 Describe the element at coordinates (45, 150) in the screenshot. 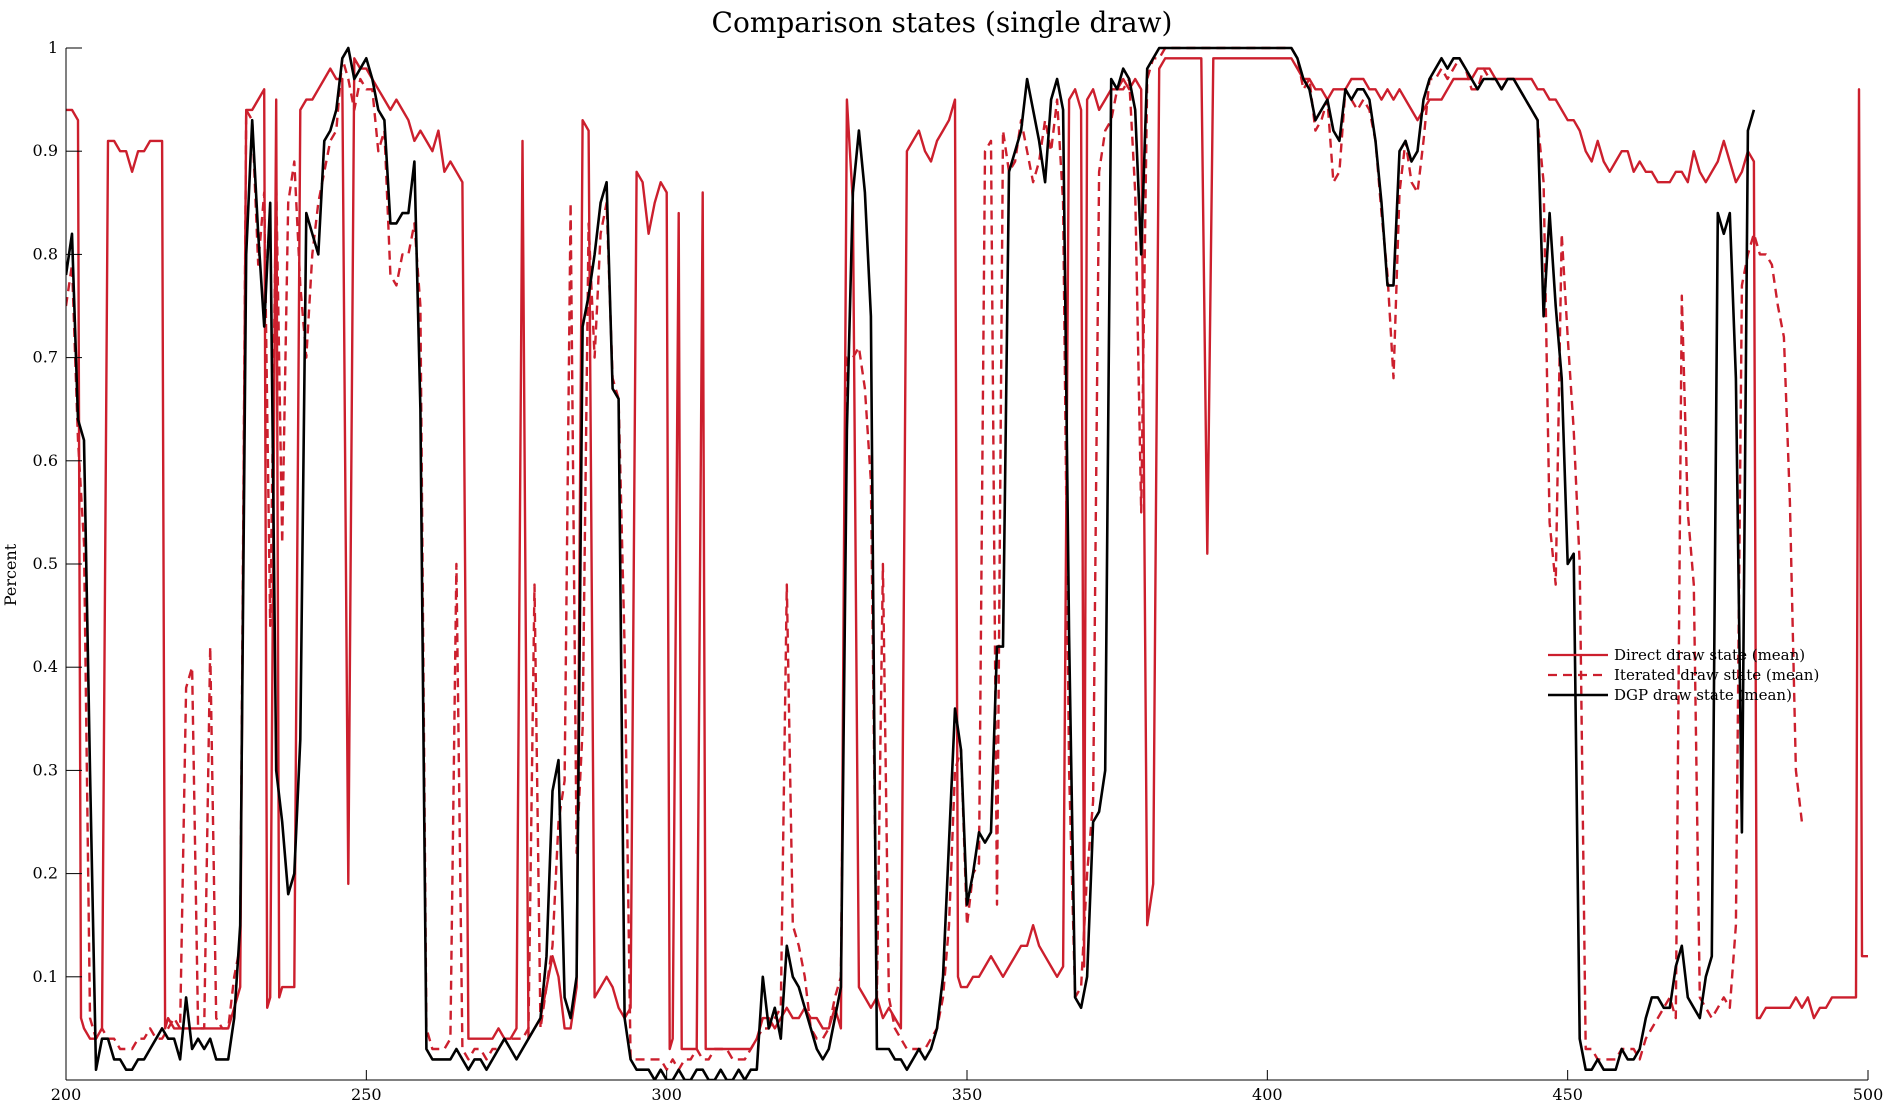

I see `y-tick-label: 0.9` at that location.